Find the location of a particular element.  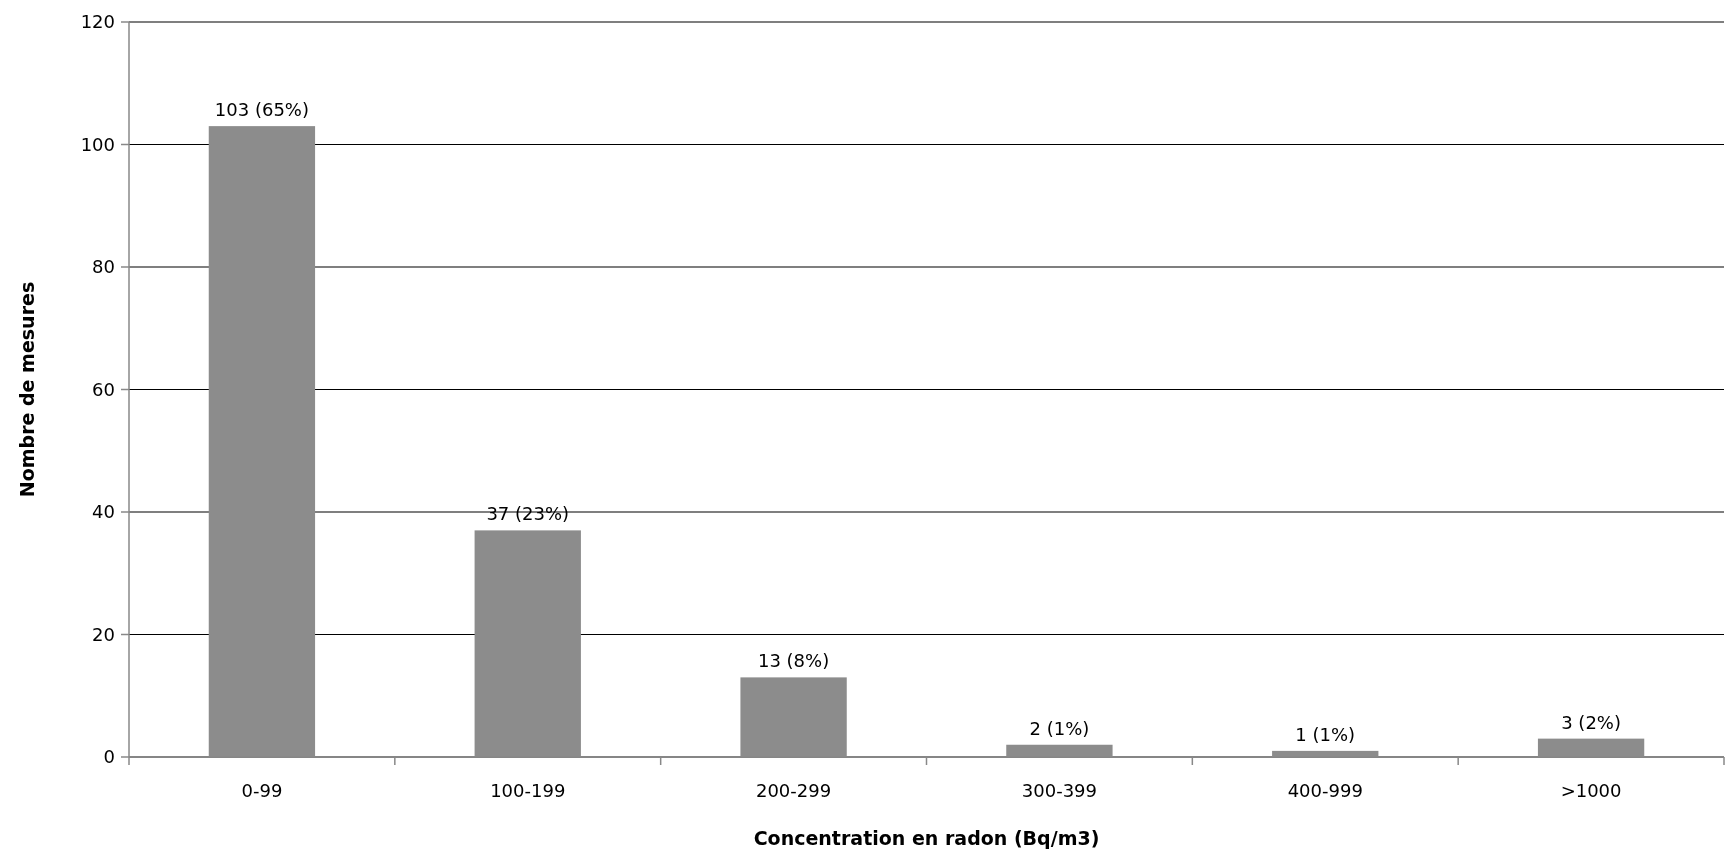

y-axis-title: Nombre de mesures is located at coordinates (27, 389).